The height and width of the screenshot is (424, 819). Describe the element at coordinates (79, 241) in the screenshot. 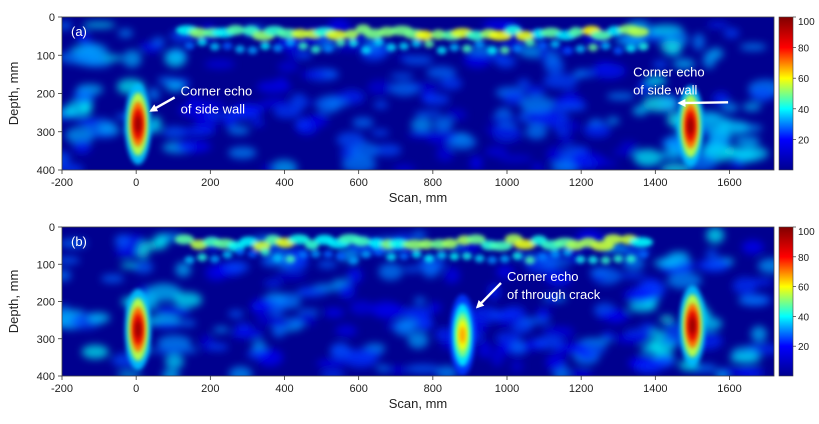

I see `panel-label: (b)` at that location.